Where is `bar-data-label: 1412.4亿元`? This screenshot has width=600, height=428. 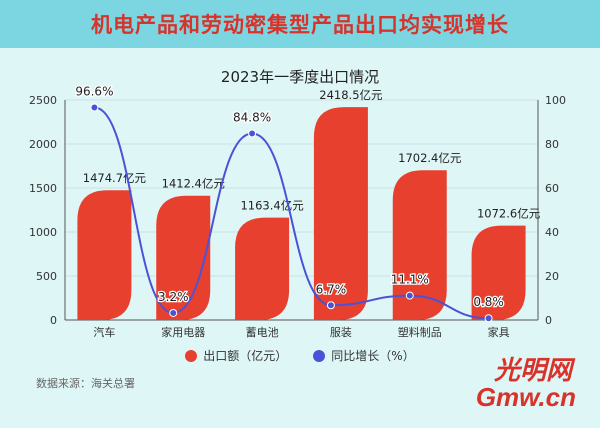 bar-data-label: 1412.4亿元 is located at coordinates (194, 184).